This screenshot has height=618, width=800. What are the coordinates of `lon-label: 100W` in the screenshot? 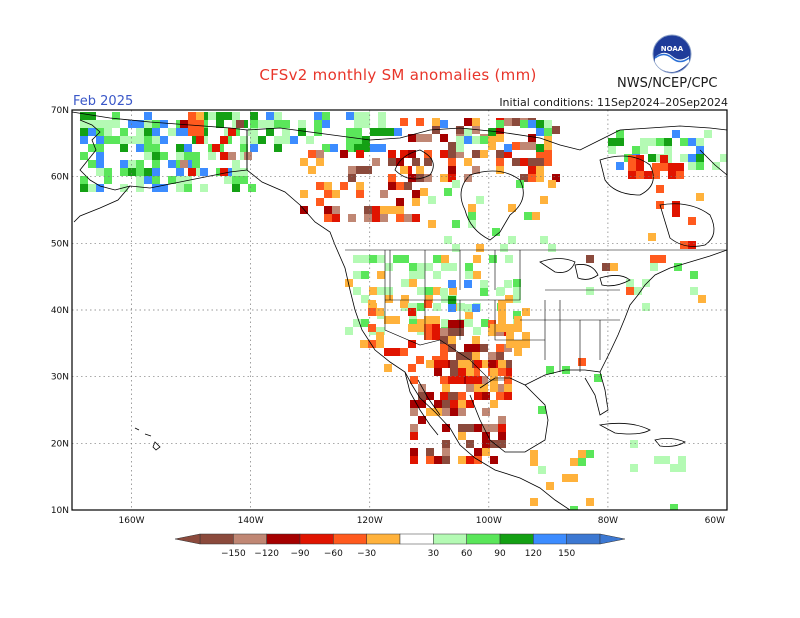 It's located at (489, 521).